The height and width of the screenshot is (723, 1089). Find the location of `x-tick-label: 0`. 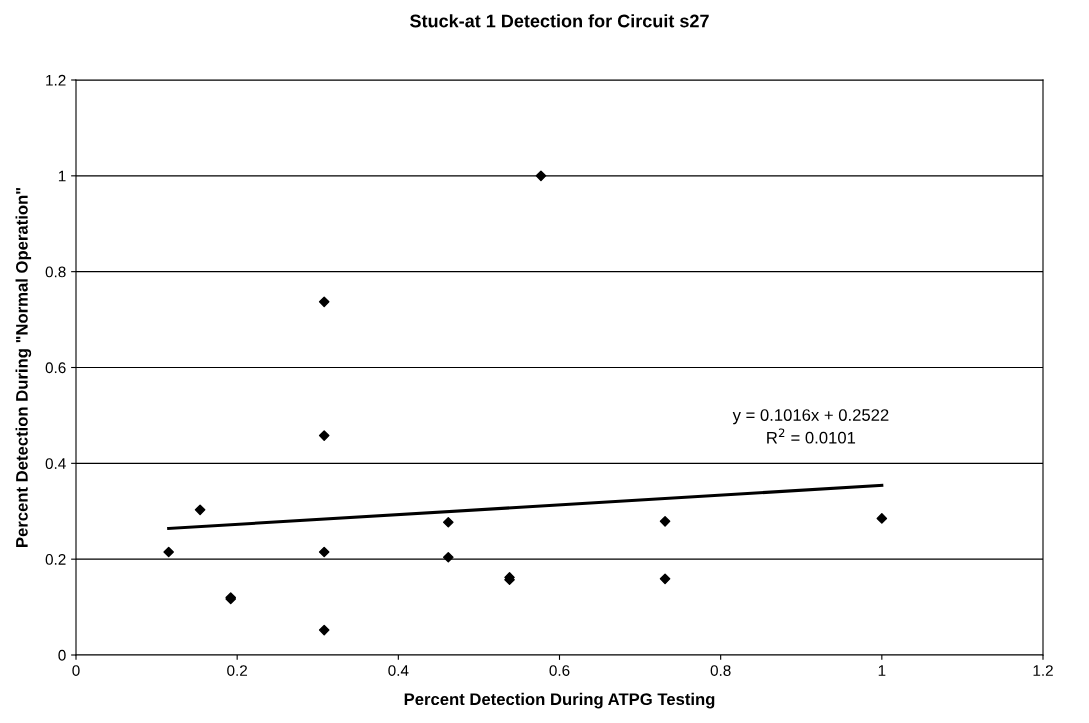

x-tick-label: 0 is located at coordinates (76, 670).